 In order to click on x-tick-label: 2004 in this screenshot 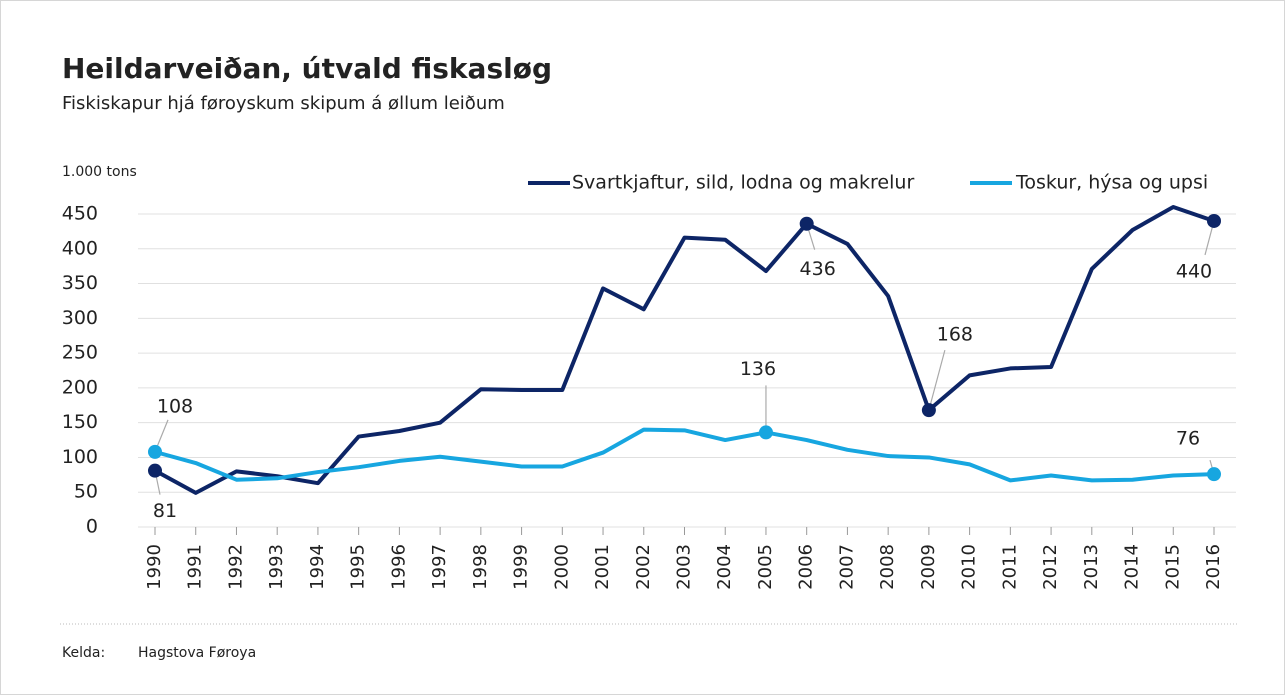, I will do `click(724, 567)`.